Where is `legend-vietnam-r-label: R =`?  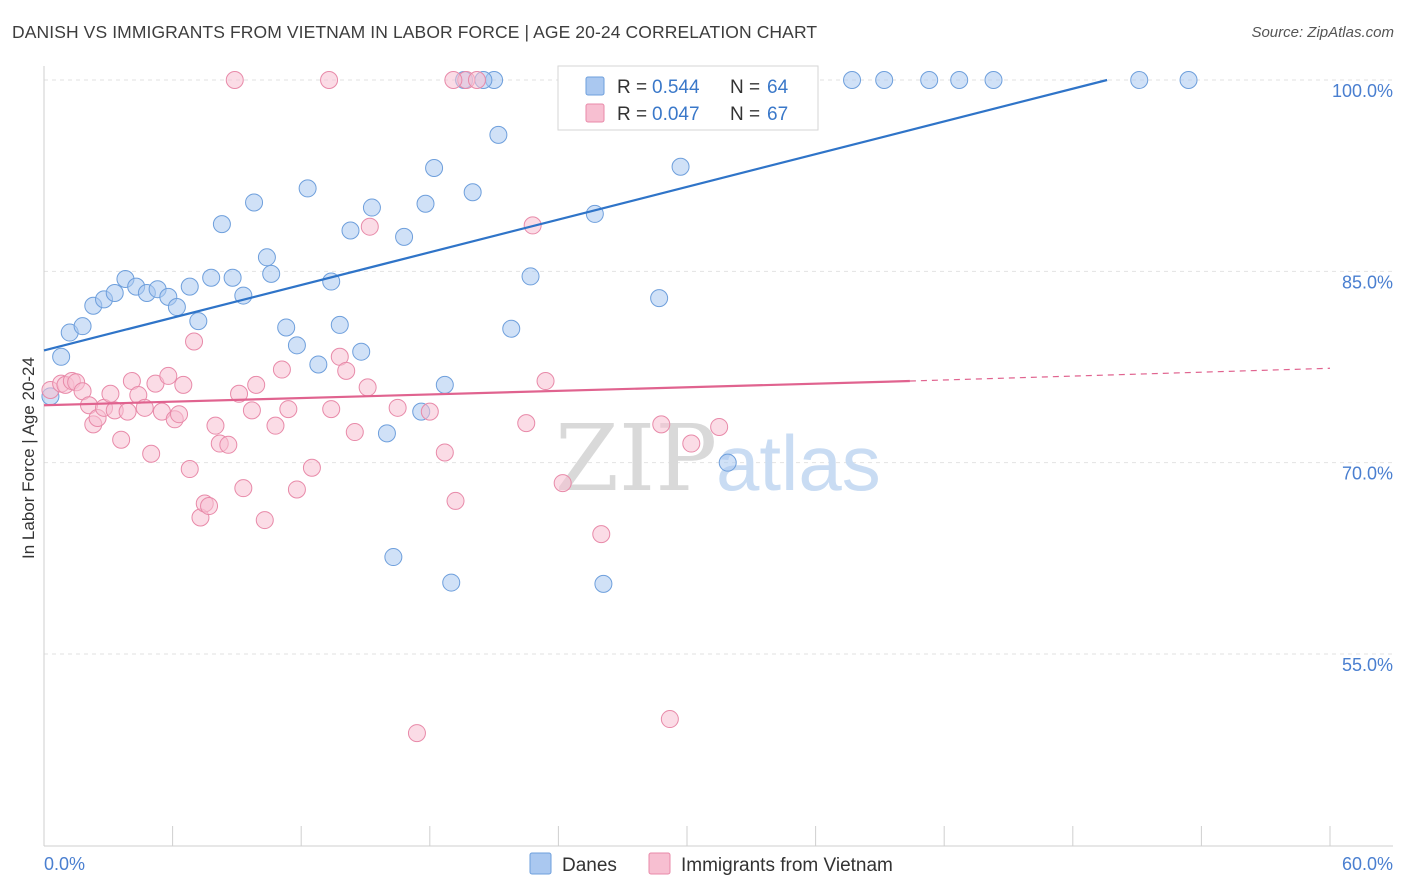 legend-vietnam-r-label: R = is located at coordinates (632, 114).